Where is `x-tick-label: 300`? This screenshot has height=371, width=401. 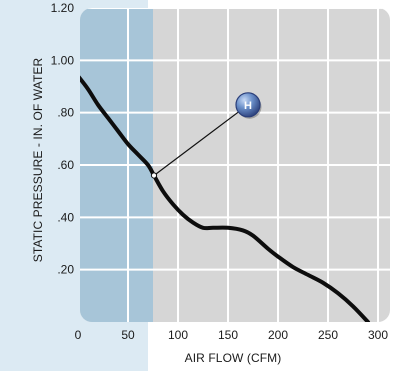 x-tick-label: 300 is located at coordinates (378, 335).